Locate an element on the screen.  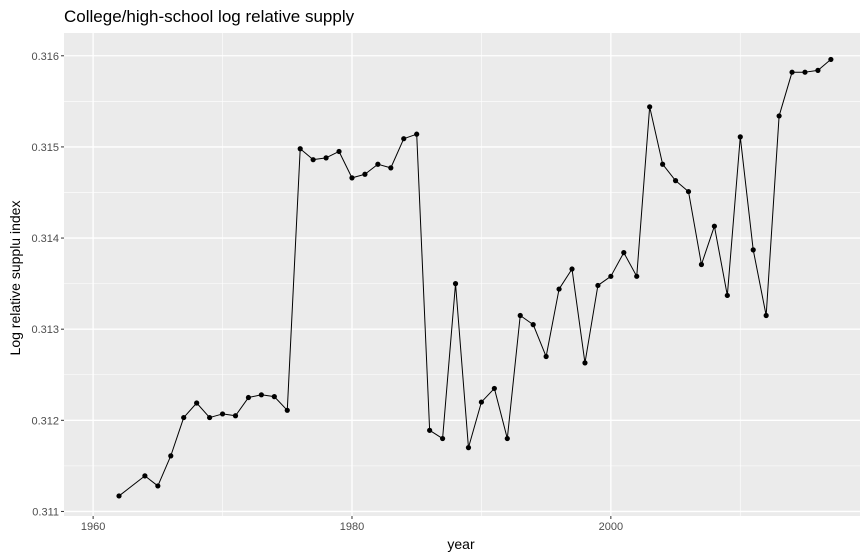
x-tick-label: 1980 is located at coordinates (352, 527).